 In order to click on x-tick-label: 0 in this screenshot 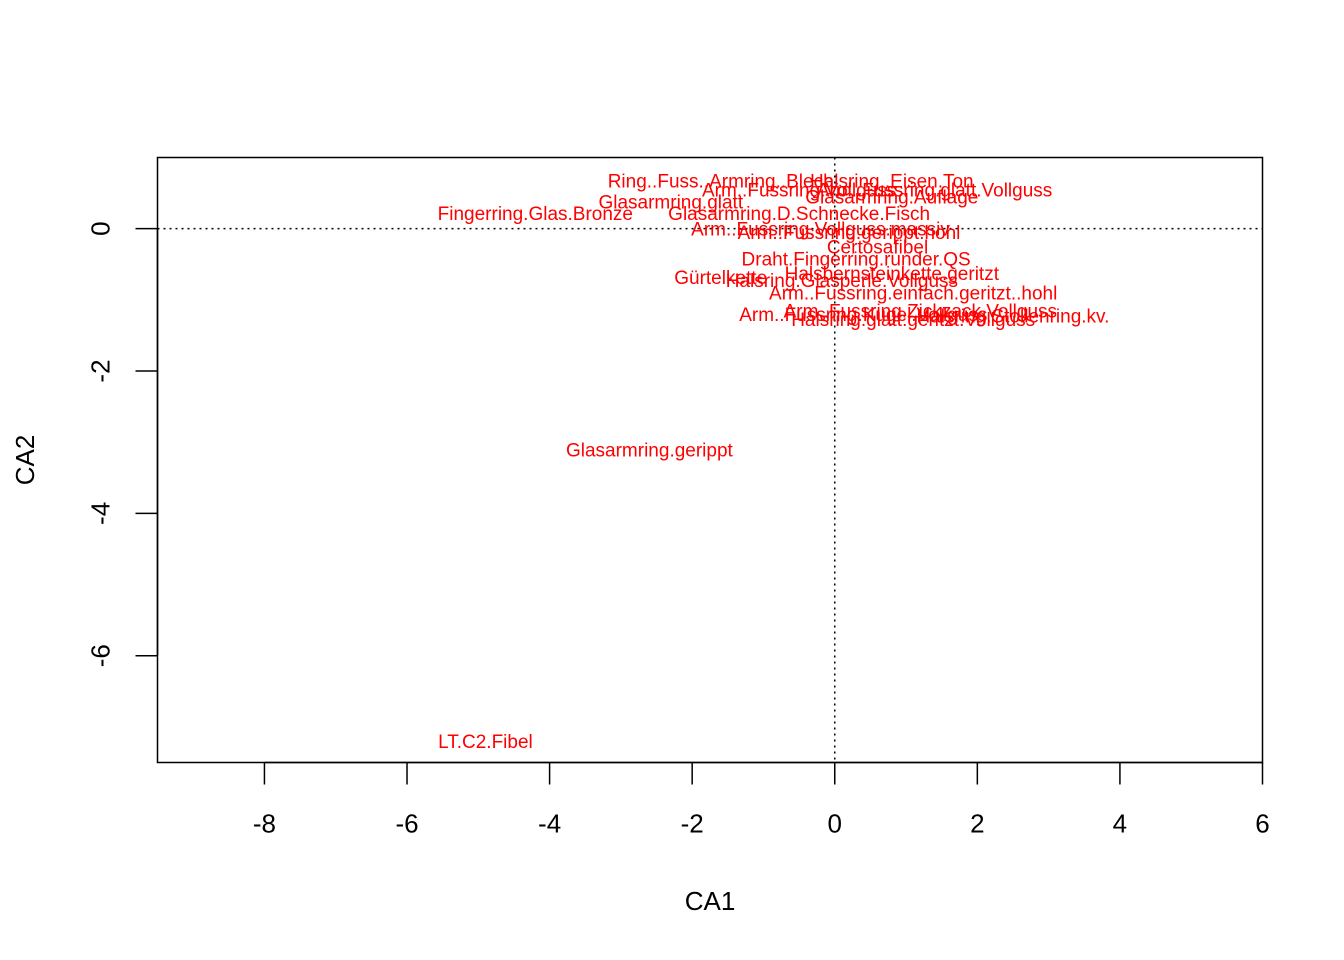, I will do `click(835, 824)`.